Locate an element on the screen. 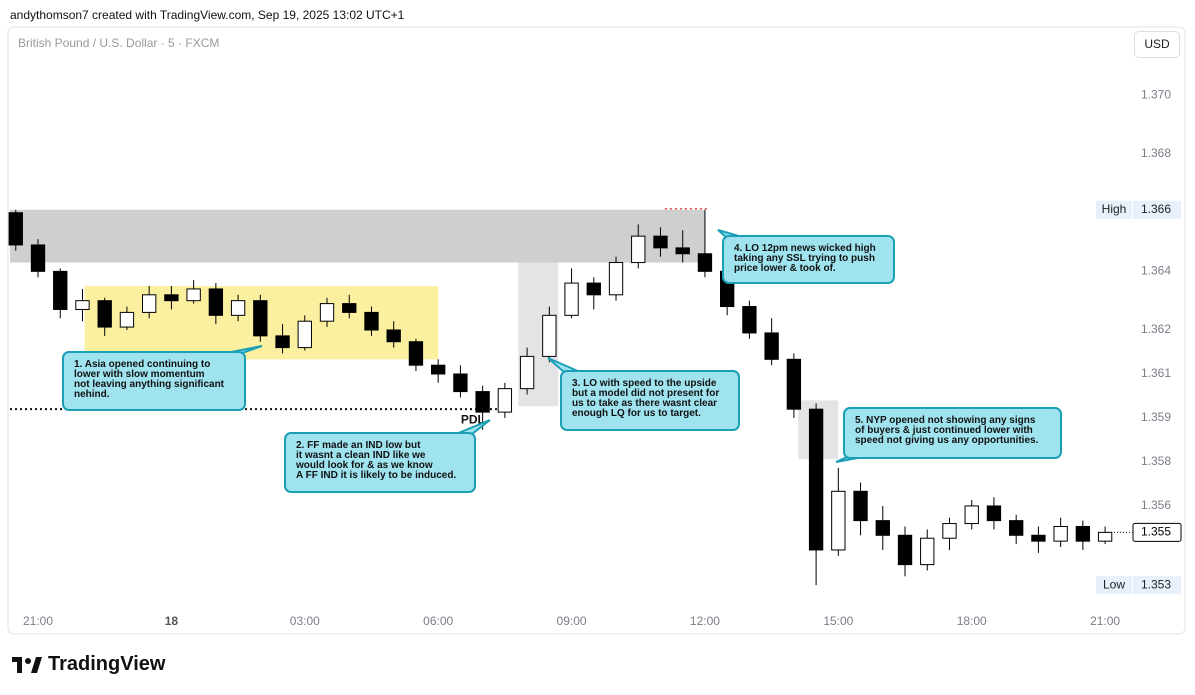  x-tick-label: 12:00 is located at coordinates (705, 621).